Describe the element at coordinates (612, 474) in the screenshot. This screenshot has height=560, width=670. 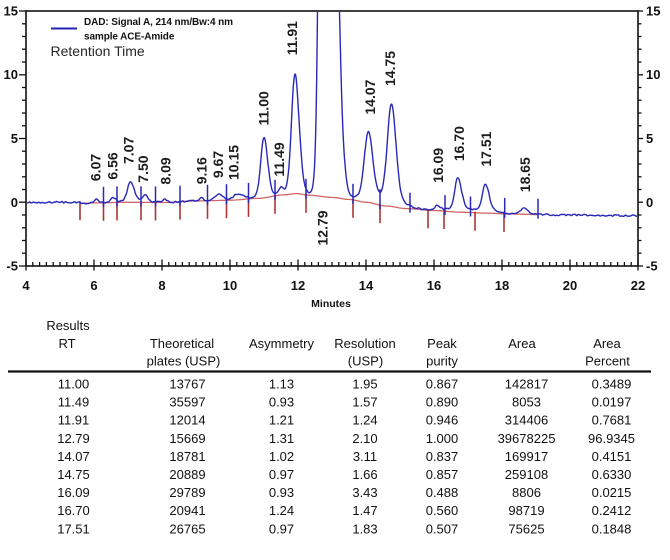
I see `svg-text: 0.6330` at that location.